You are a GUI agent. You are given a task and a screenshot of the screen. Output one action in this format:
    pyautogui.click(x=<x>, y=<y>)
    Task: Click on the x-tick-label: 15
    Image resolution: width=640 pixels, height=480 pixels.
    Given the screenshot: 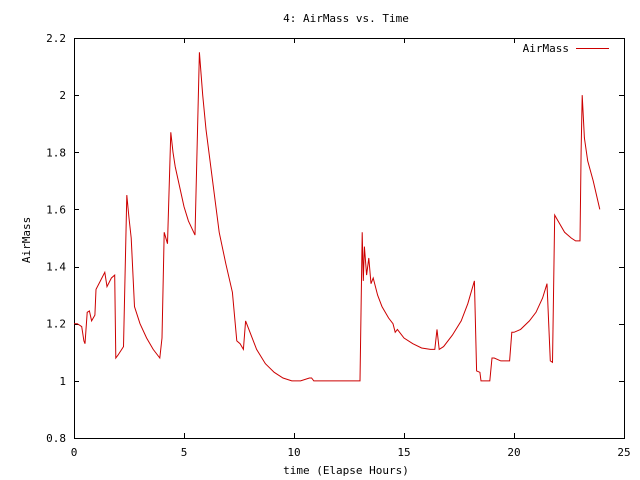 What is the action you would take?
    pyautogui.click(x=403, y=452)
    